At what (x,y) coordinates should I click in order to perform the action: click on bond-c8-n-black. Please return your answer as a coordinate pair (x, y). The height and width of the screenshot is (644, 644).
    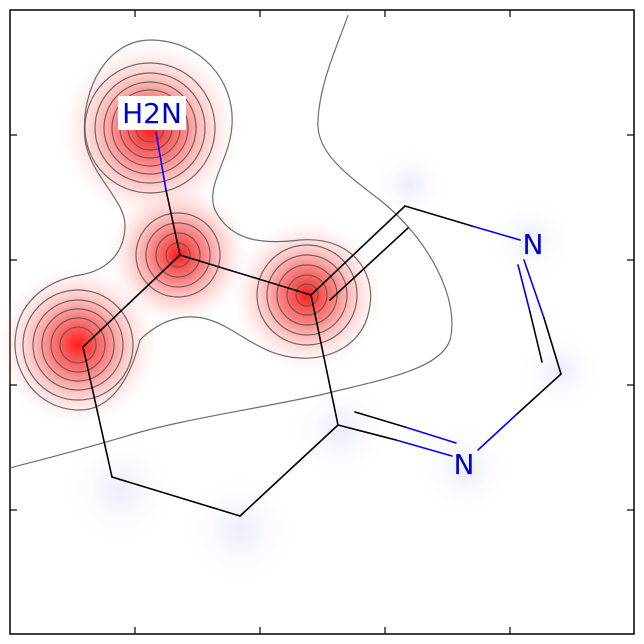
    Looking at the image, I should click on (539, 394).